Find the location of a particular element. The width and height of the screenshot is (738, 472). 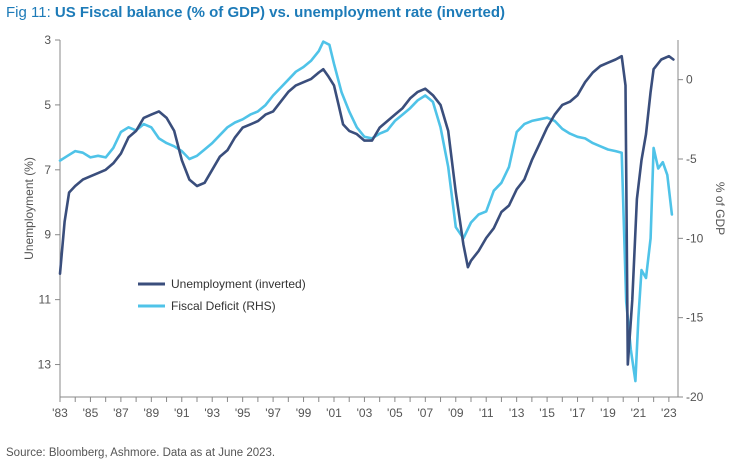

left-tick-label: 9 is located at coordinates (47, 235).